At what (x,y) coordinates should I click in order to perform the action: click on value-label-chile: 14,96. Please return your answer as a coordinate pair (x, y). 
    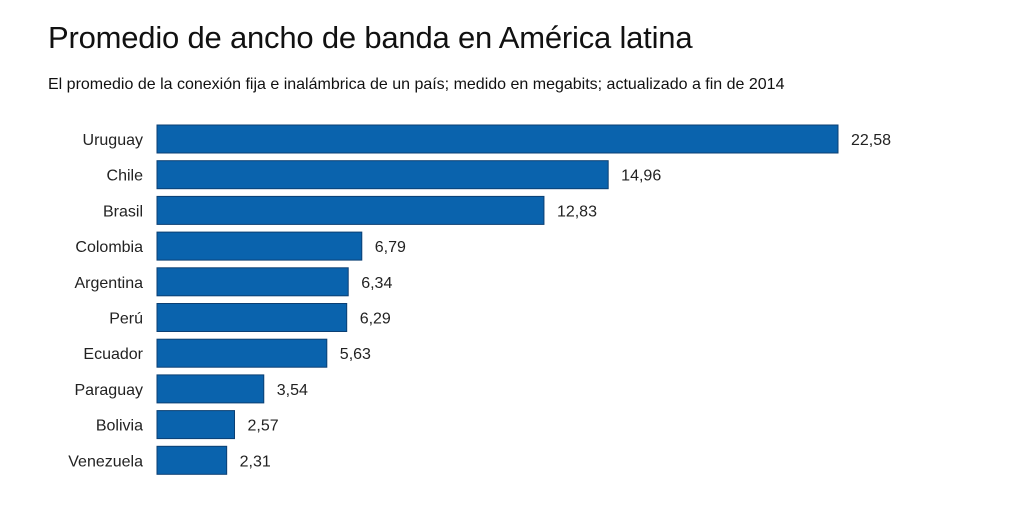
    Looking at the image, I should click on (641, 176).